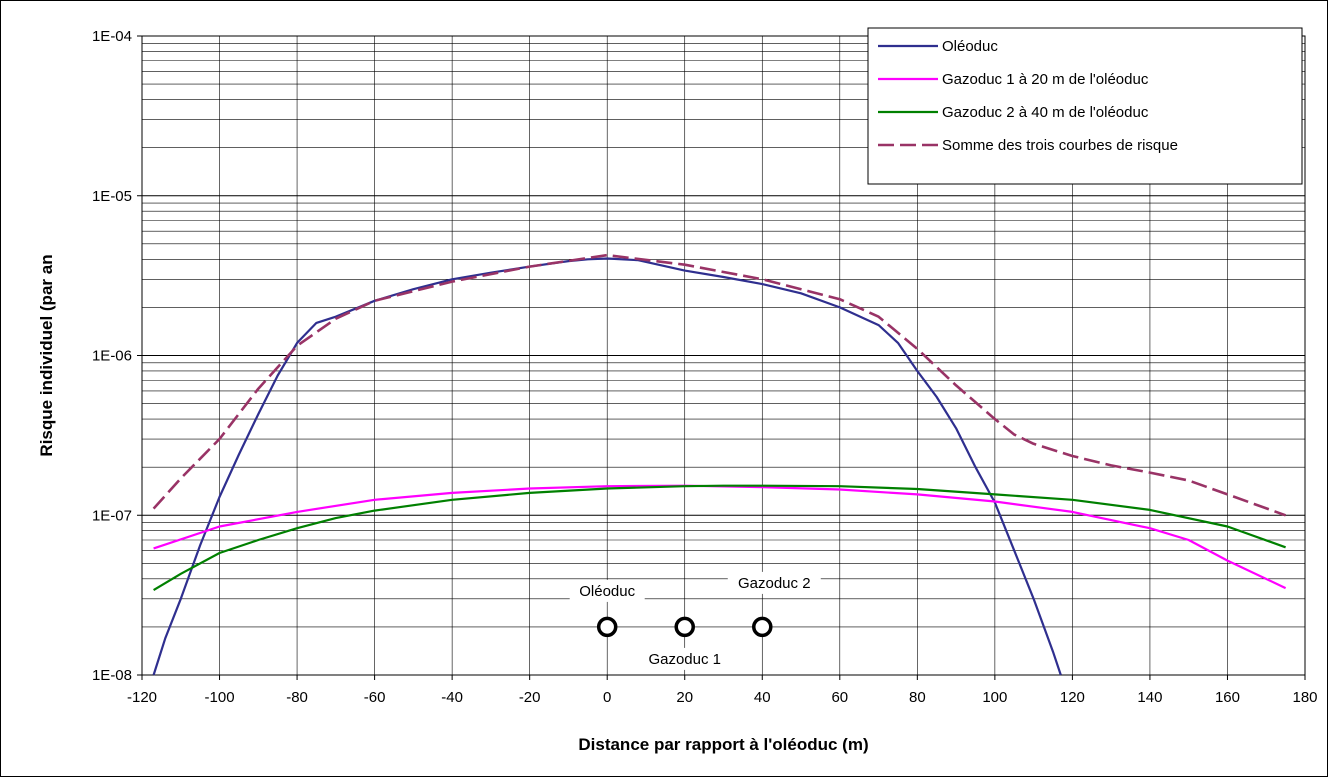 The height and width of the screenshot is (777, 1328). What do you see at coordinates (375, 697) in the screenshot?
I see `x-tick-label: -60` at bounding box center [375, 697].